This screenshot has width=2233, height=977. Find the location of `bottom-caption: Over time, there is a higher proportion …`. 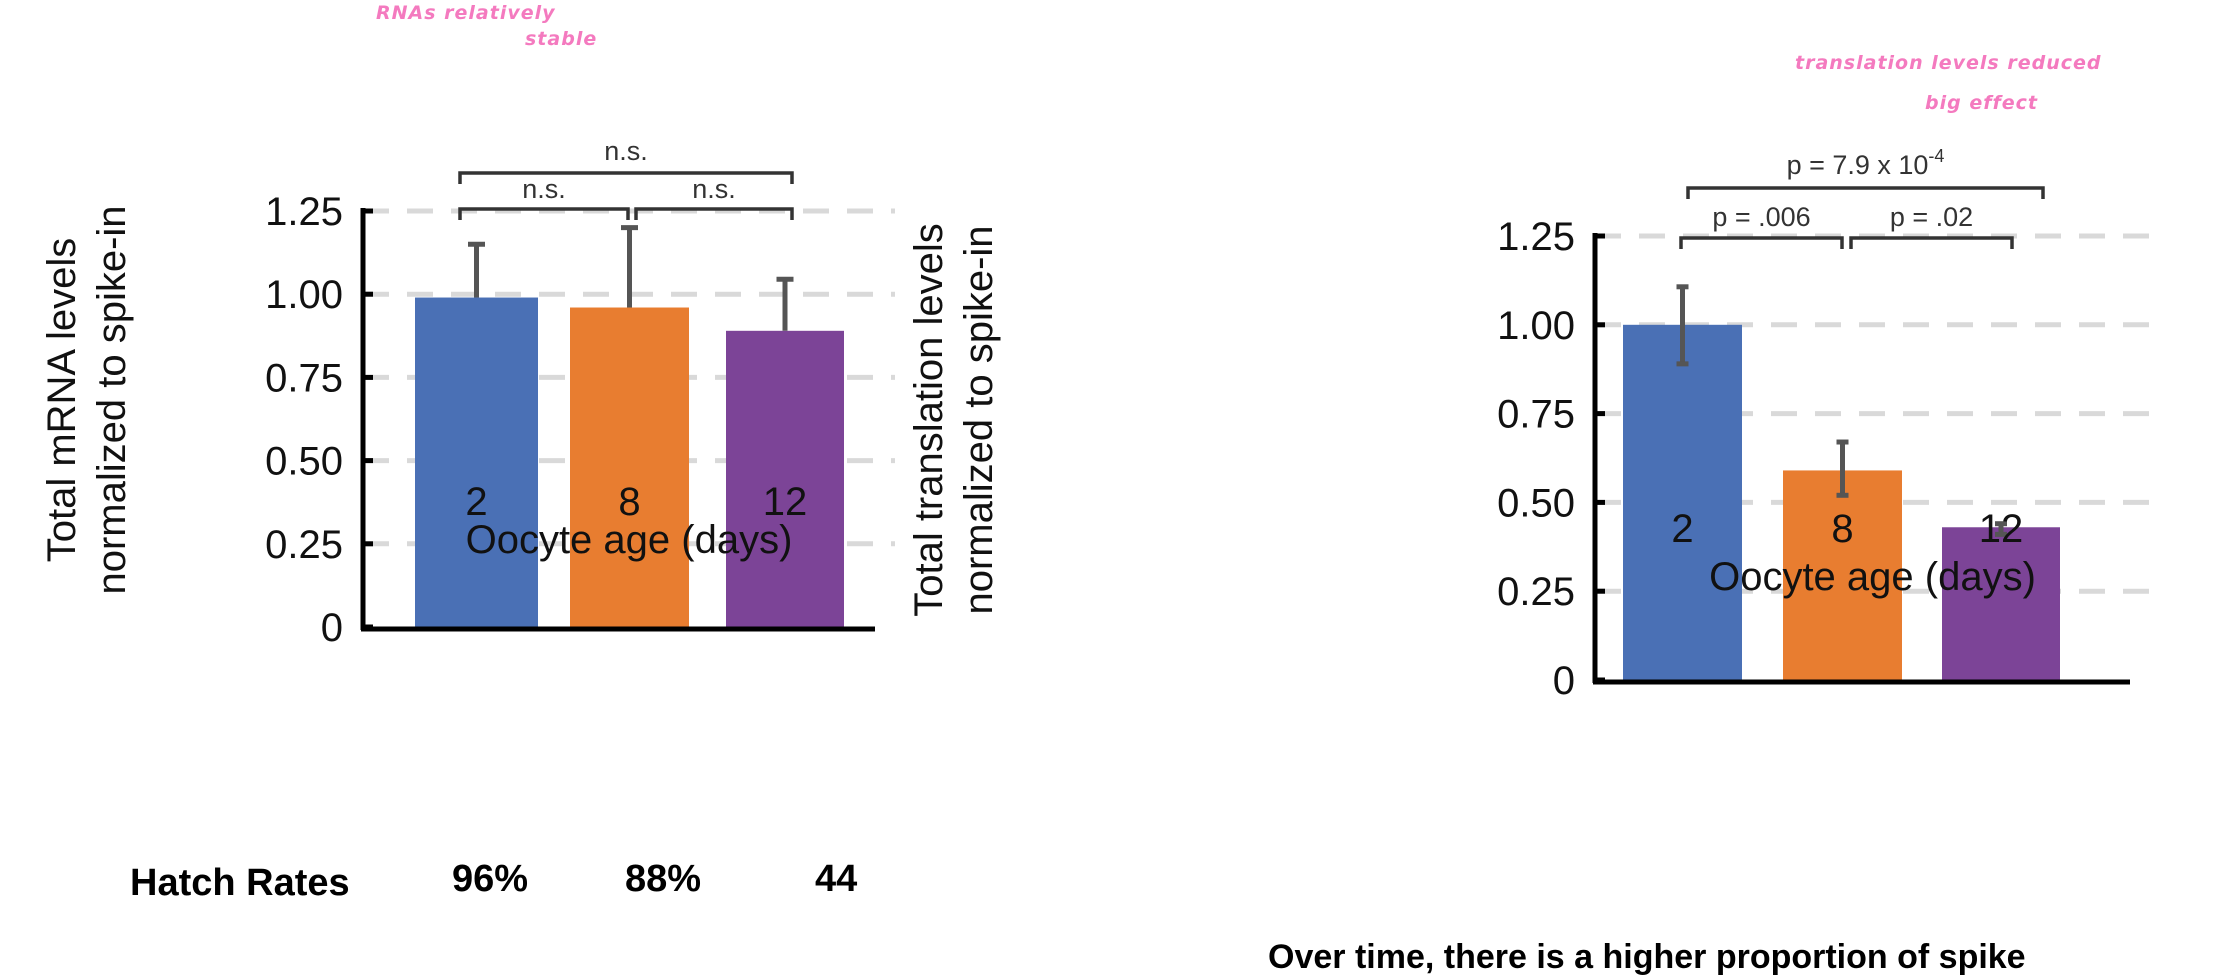

bottom-caption: Over time, there is a higher proportion … is located at coordinates (1647, 957).